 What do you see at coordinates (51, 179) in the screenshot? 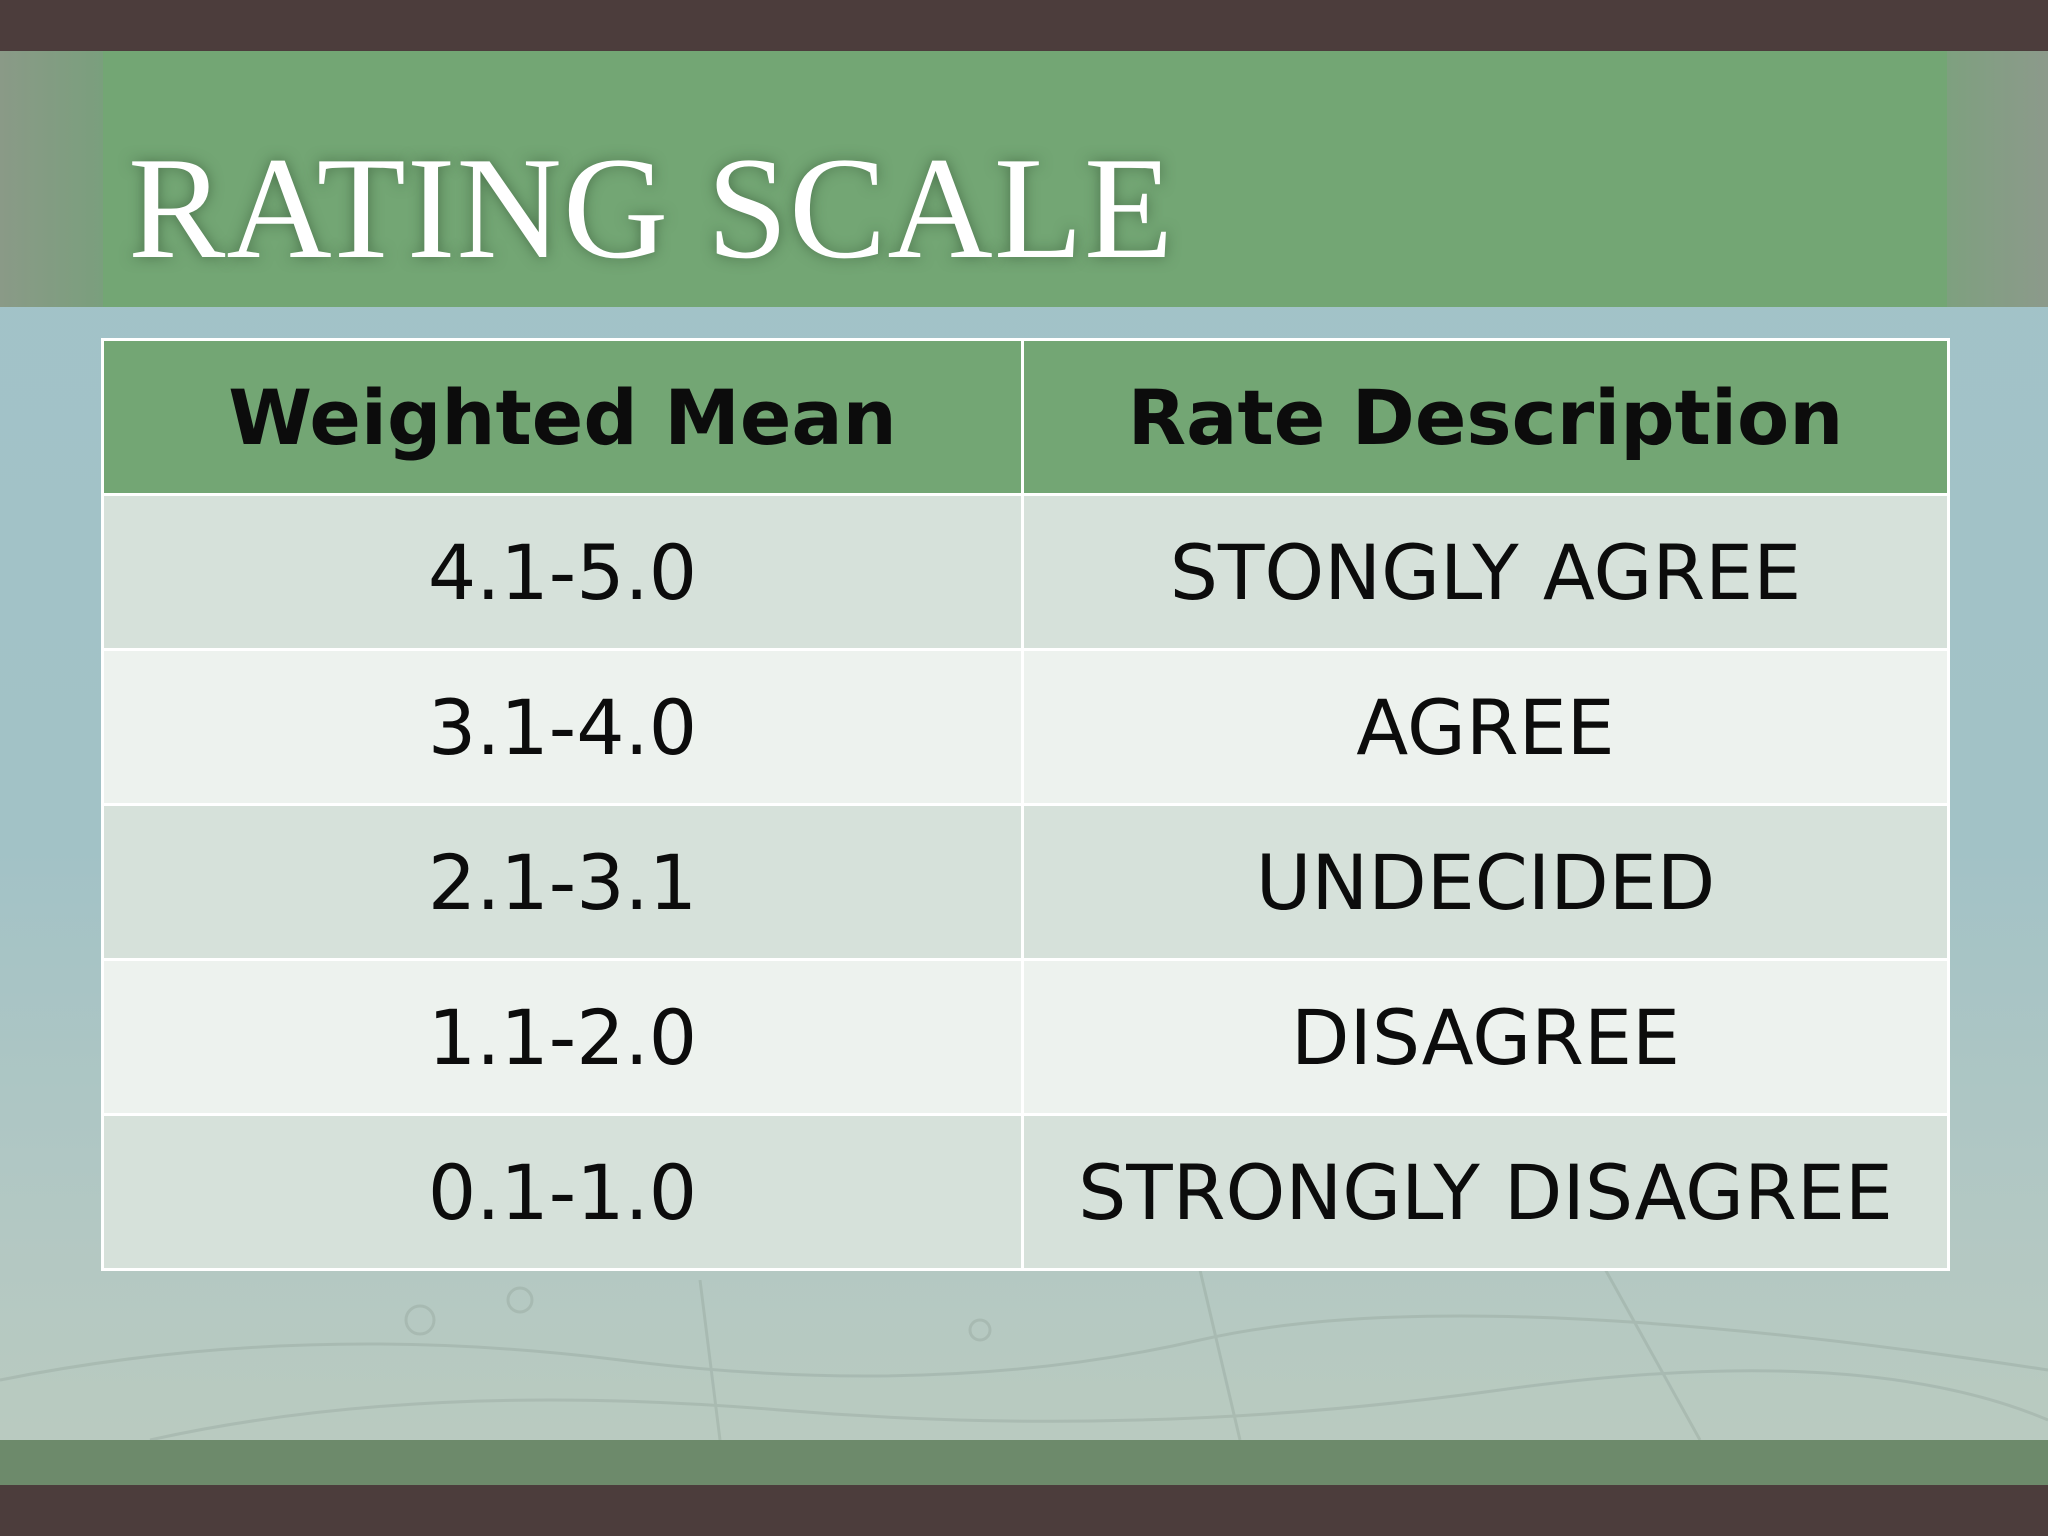
I see `title-band-left-edge` at bounding box center [51, 179].